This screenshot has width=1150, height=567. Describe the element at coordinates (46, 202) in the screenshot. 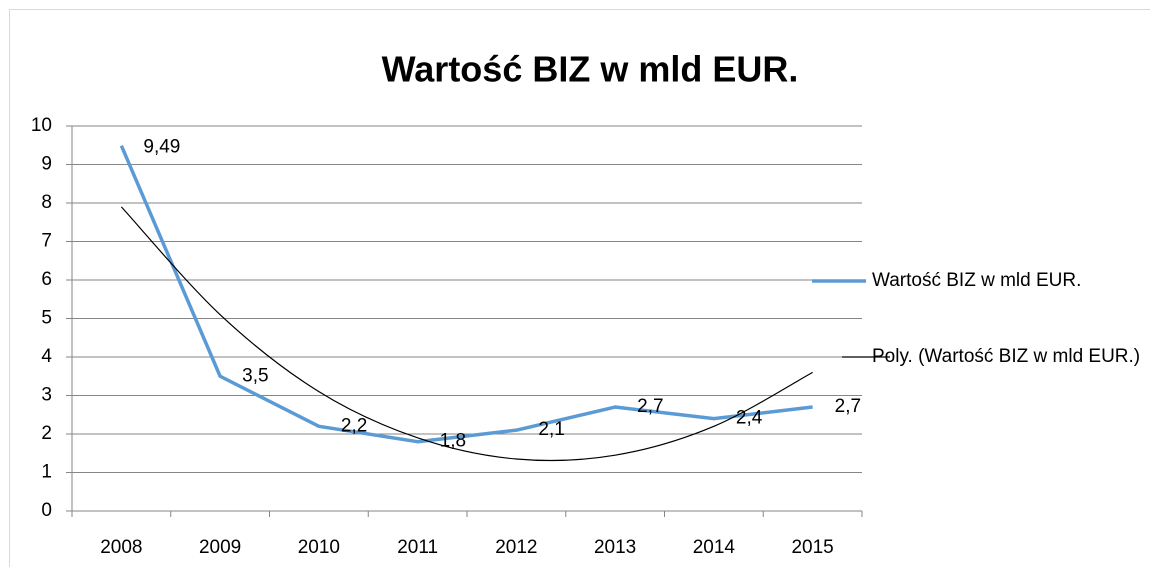

I see `y-tick-label: 8` at that location.